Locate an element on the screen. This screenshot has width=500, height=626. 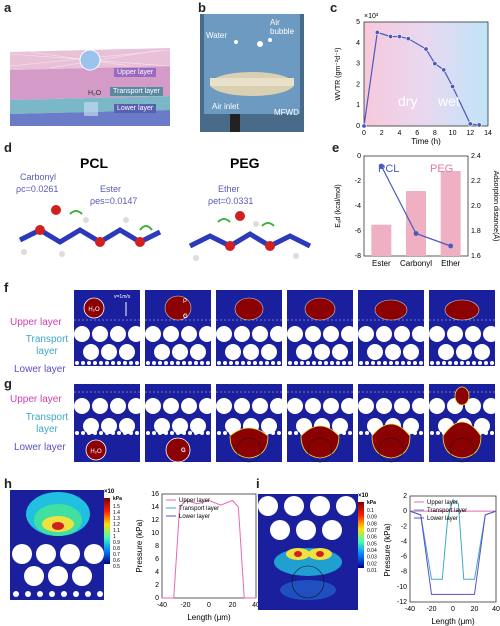
i-series-line is located at coordinates (453, 552).